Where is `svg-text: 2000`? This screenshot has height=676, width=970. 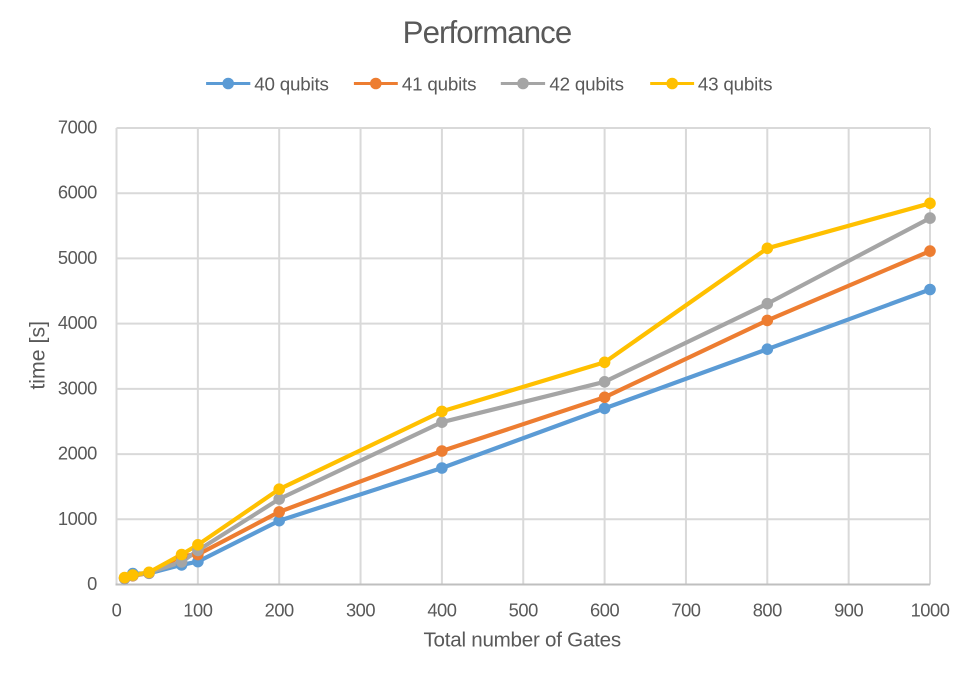 svg-text: 2000 is located at coordinates (77, 453).